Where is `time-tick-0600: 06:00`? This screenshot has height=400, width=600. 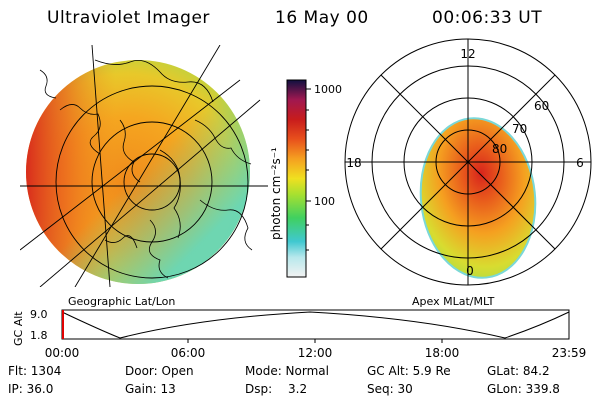 time-tick-0600: 06:00 is located at coordinates (188, 353).